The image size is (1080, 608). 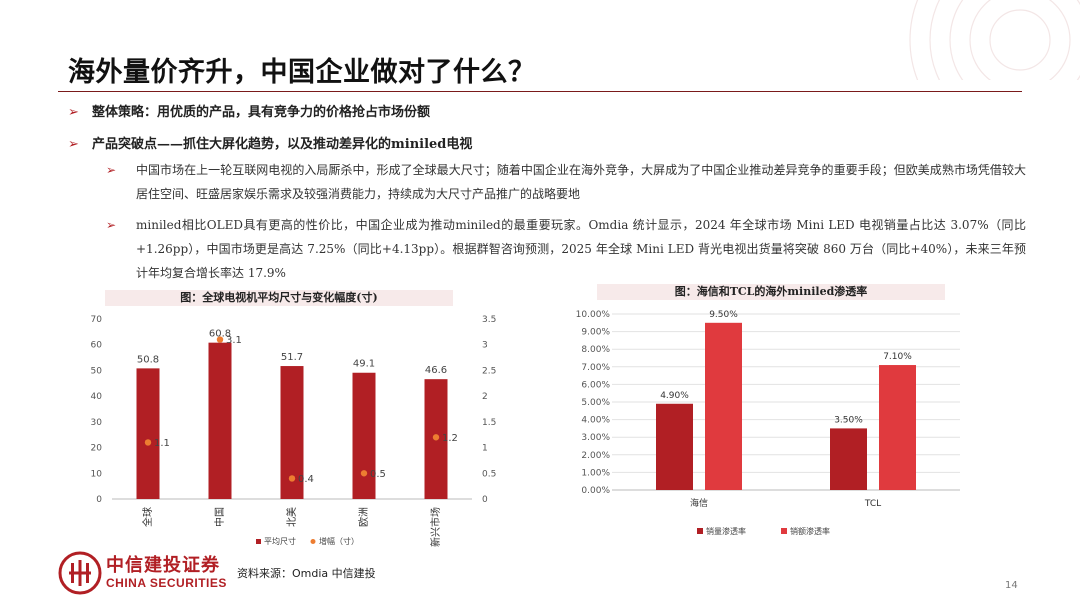 I want to click on y-tick-label-left: 50, so click(x=97, y=371).